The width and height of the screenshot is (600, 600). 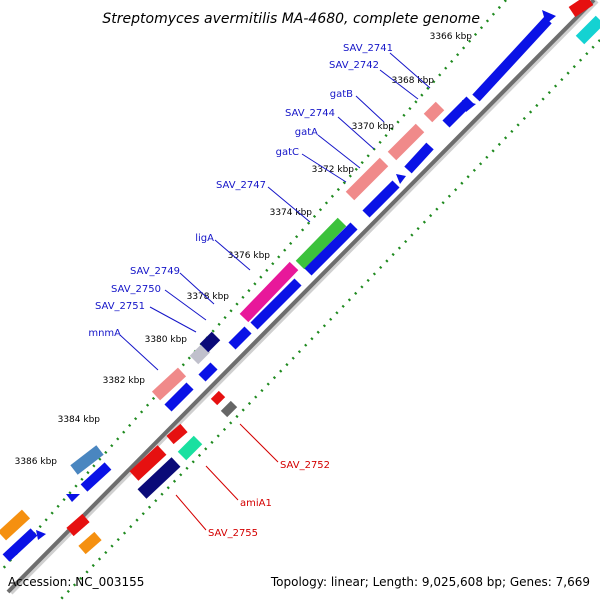 What do you see at coordinates (15, 525) in the screenshot?
I see `gene-orange-feature` at bounding box center [15, 525].